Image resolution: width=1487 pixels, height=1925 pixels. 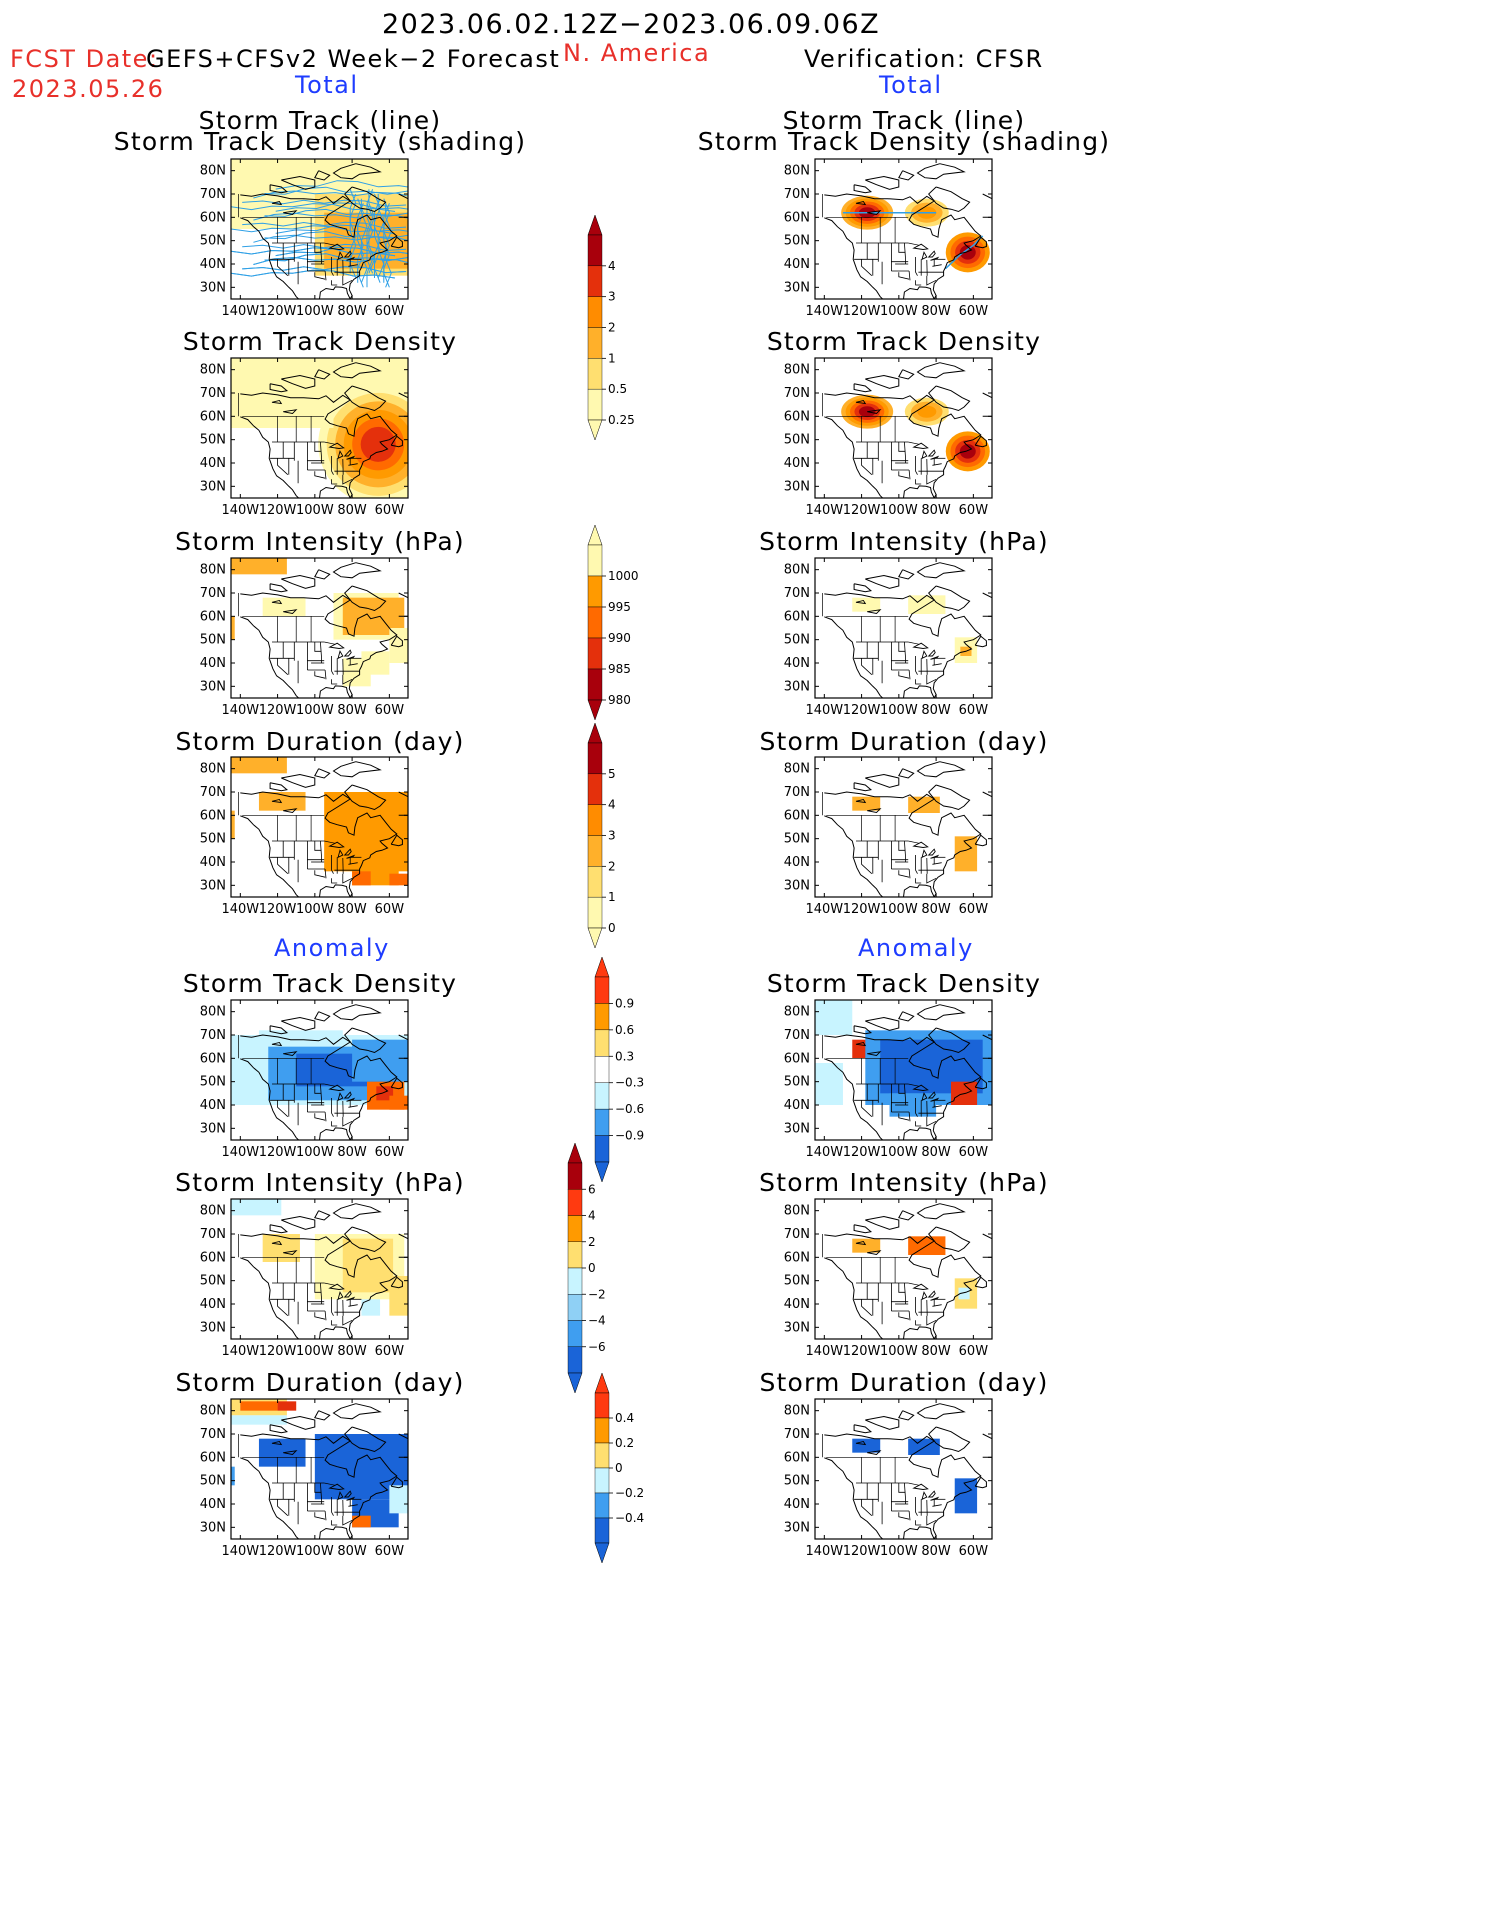 What do you see at coordinates (629, 1493) in the screenshot?
I see `colorbar-tick-label: −0.2` at bounding box center [629, 1493].